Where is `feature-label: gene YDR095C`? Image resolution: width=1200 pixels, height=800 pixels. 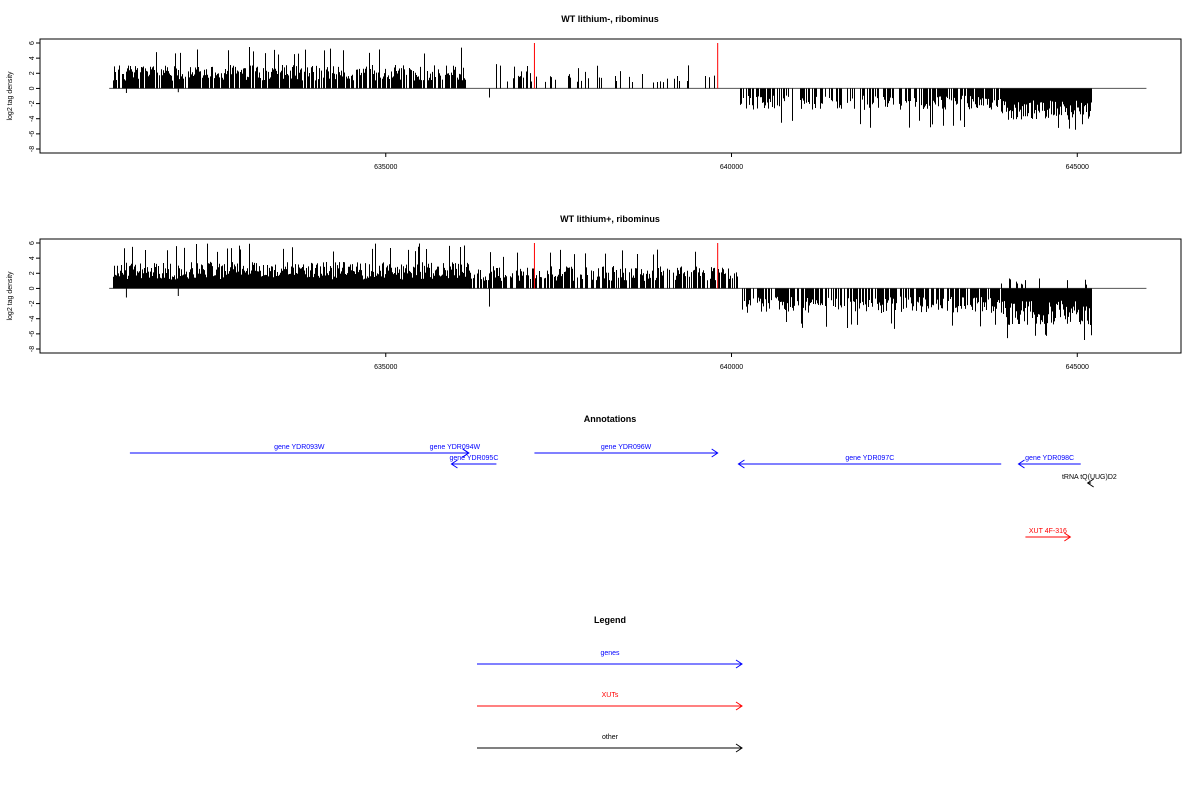 feature-label: gene YDR095C is located at coordinates (473, 458).